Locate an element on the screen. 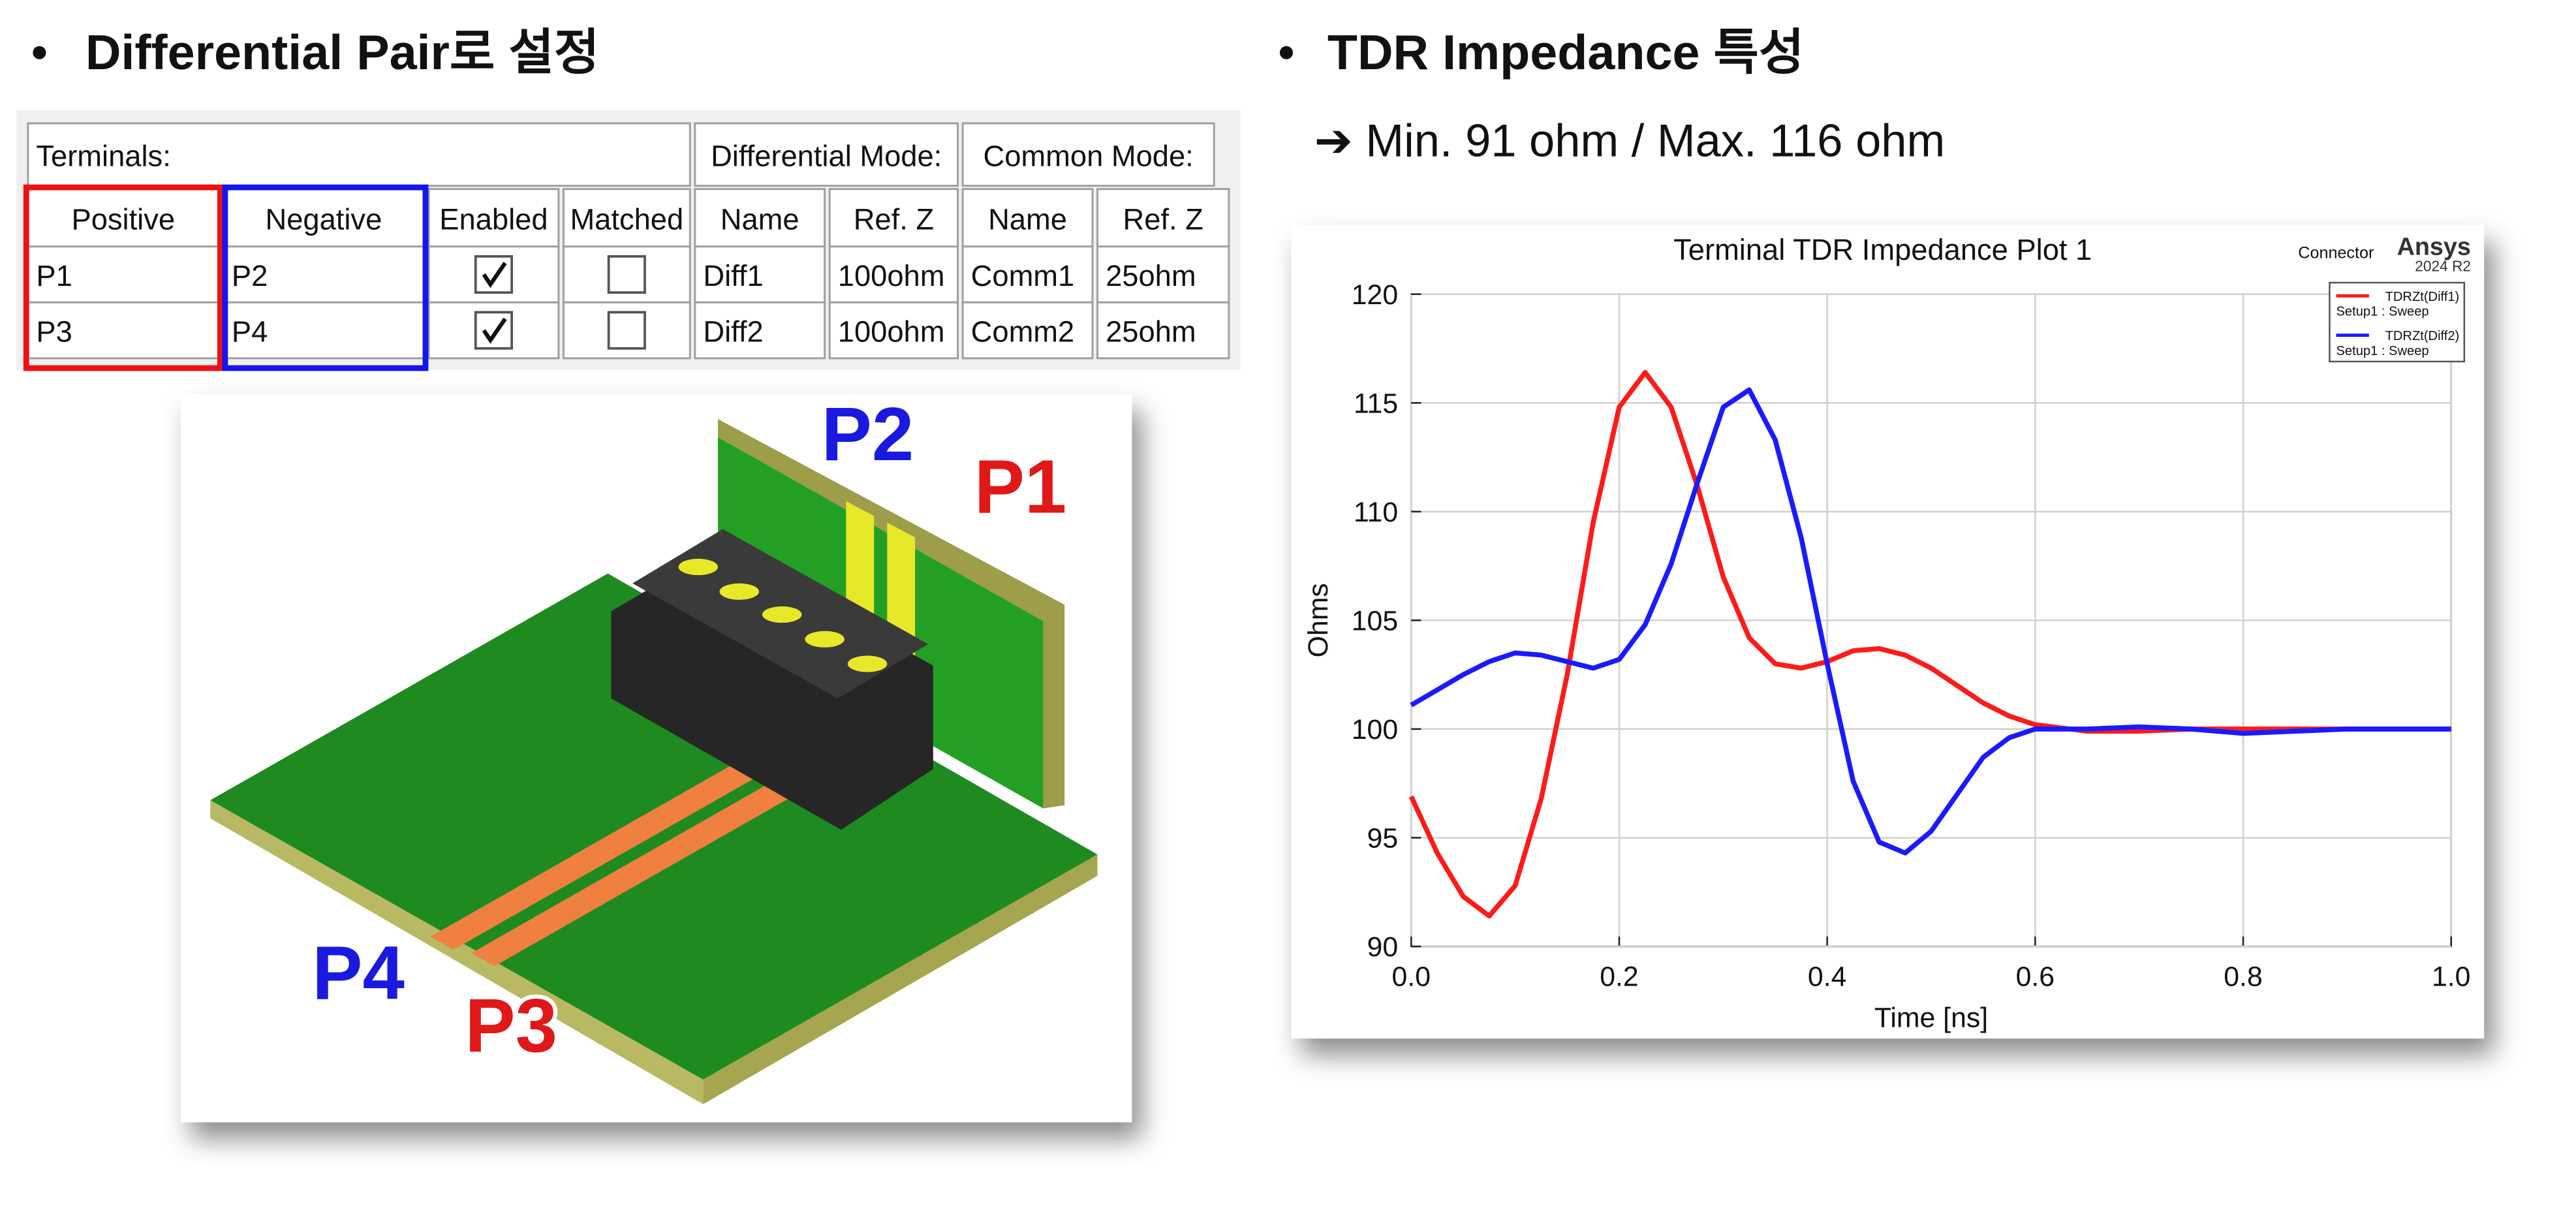  legend-label: TDRZt(Diff2) is located at coordinates (2422, 336).